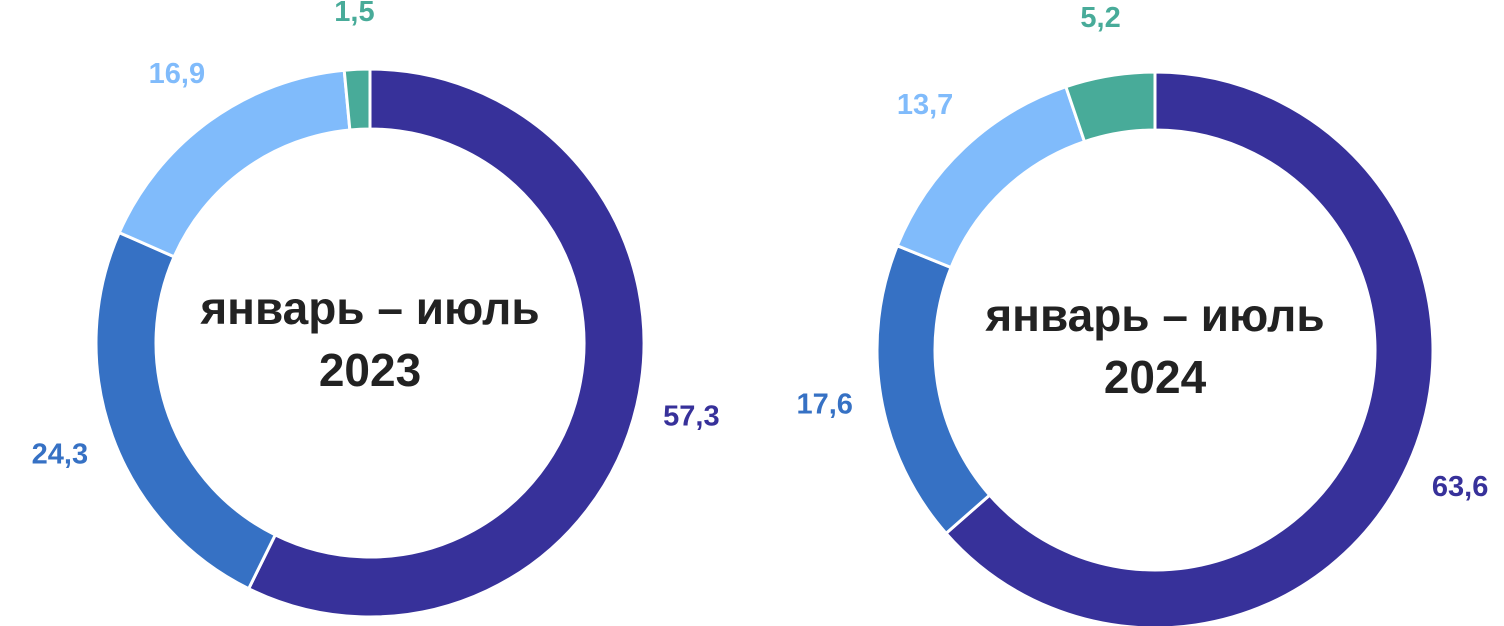  I want to click on data-label: 16,9, so click(177, 74).